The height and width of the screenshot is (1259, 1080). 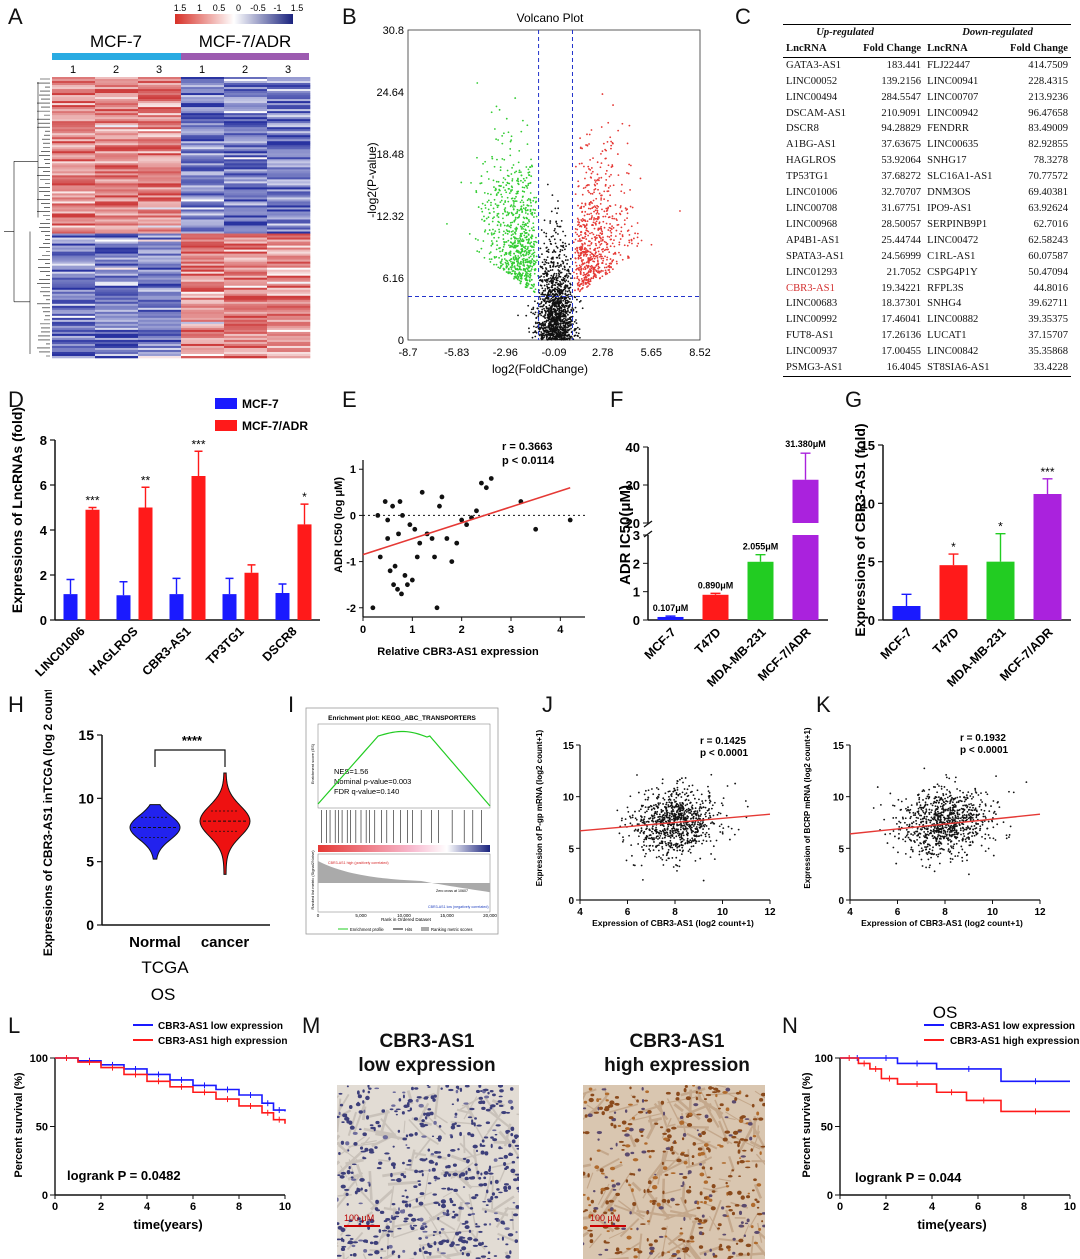 What do you see at coordinates (819, 225) in the screenshot?
I see `lncrna-cell: LINC00968` at bounding box center [819, 225].